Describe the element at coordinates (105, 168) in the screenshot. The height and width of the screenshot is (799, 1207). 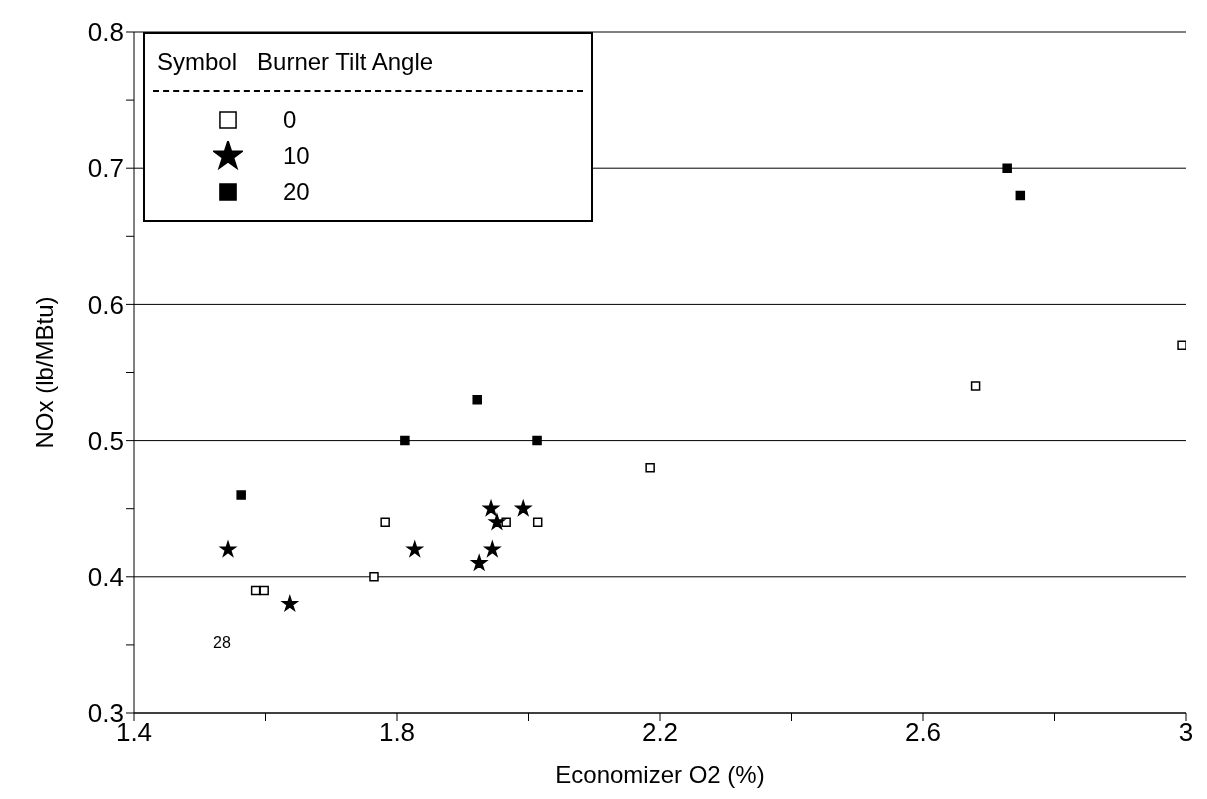
I see `y-tick-label: 0.7` at that location.